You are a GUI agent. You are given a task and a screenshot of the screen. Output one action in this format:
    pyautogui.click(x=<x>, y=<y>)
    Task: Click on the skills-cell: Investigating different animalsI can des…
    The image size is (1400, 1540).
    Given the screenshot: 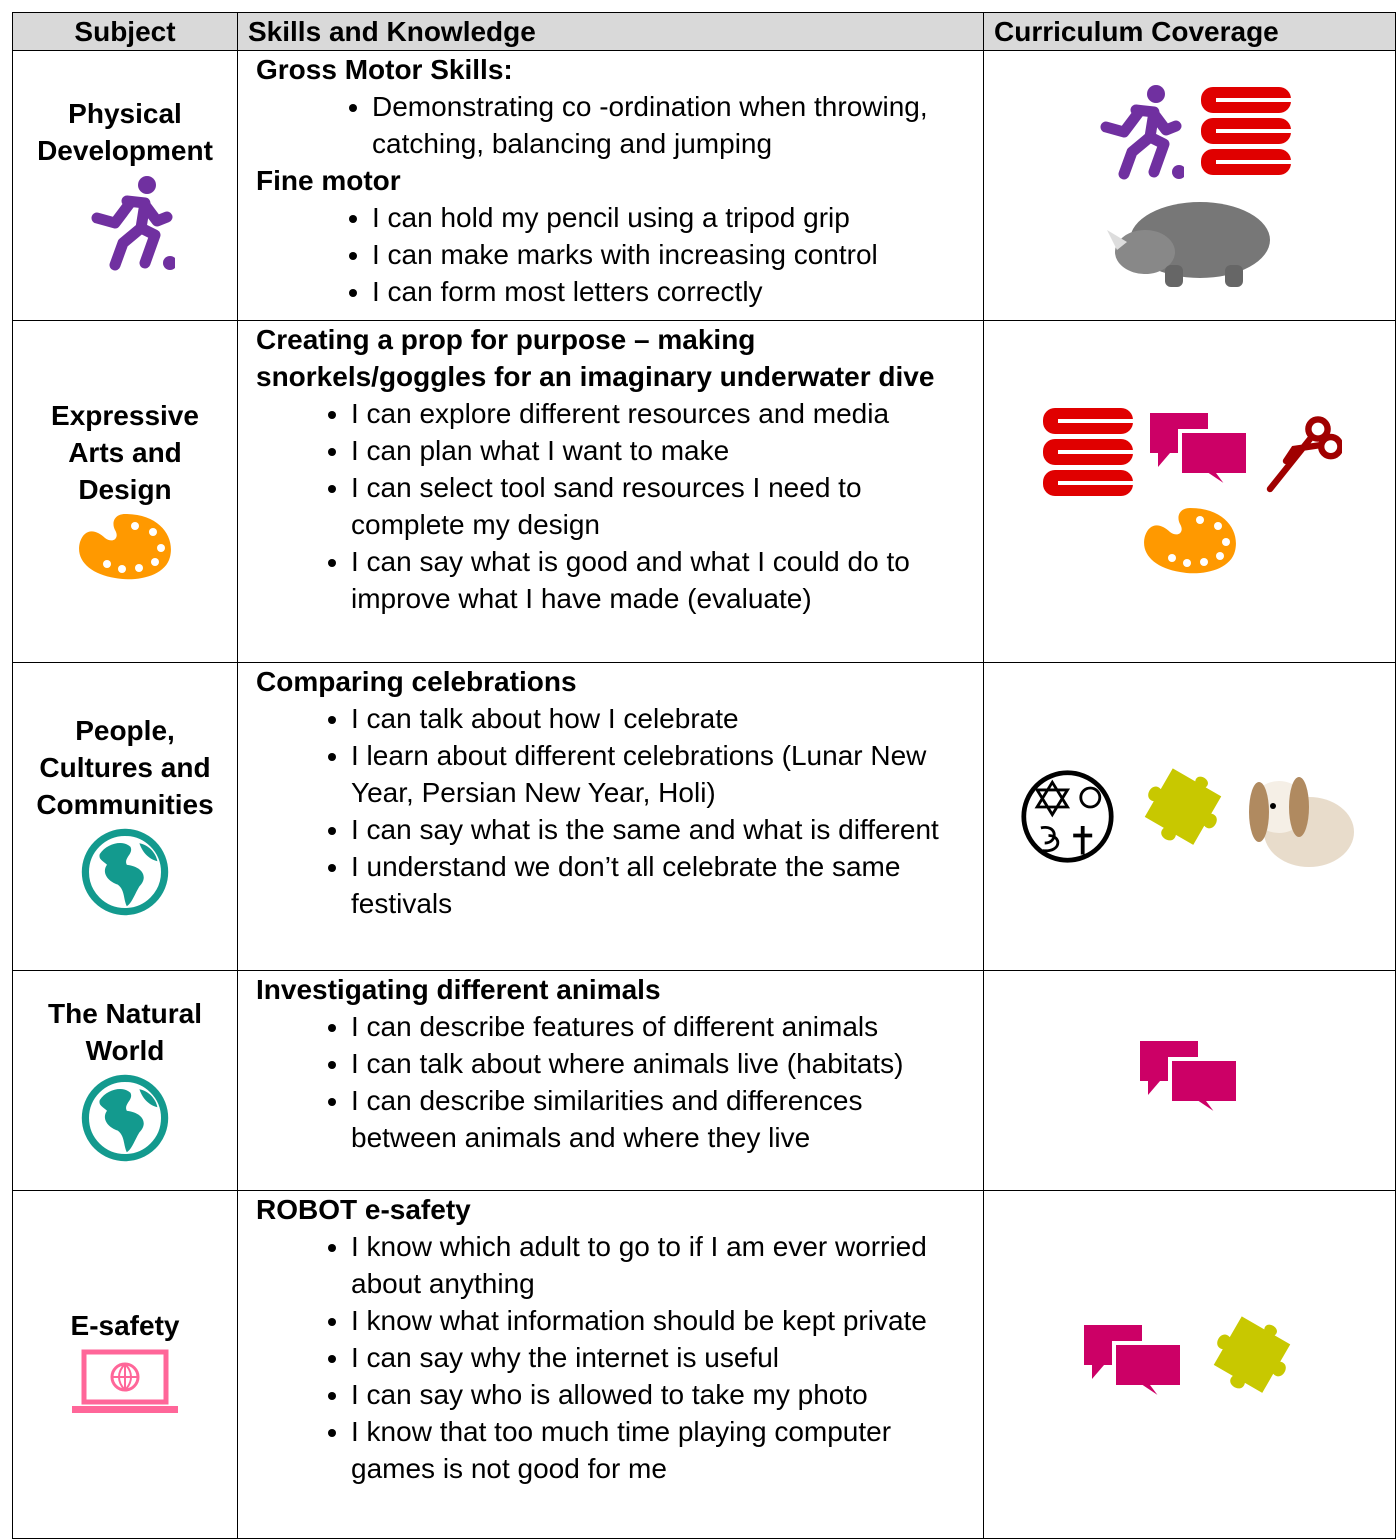 What is the action you would take?
    pyautogui.click(x=610, y=1080)
    